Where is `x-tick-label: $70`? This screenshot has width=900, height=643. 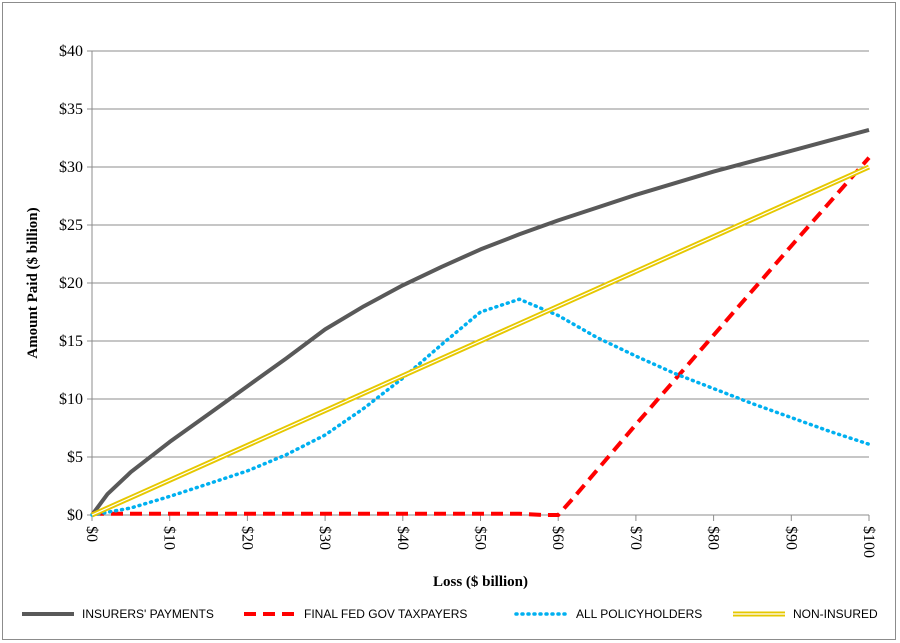 x-tick-label: $70 is located at coordinates (635, 538).